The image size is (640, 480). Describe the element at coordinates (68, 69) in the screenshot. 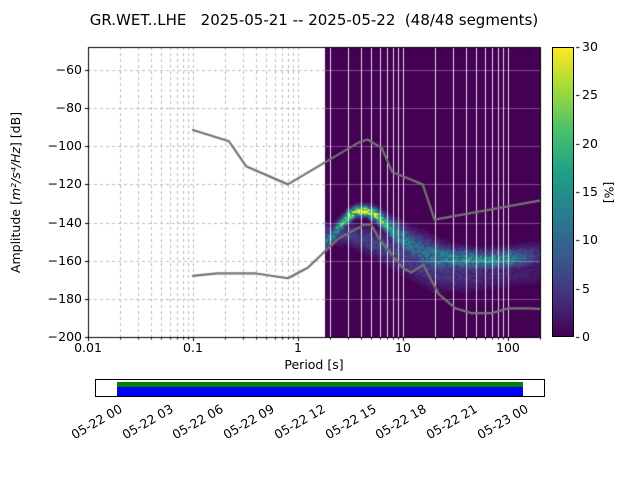

I see `y-tick-label: −60` at that location.